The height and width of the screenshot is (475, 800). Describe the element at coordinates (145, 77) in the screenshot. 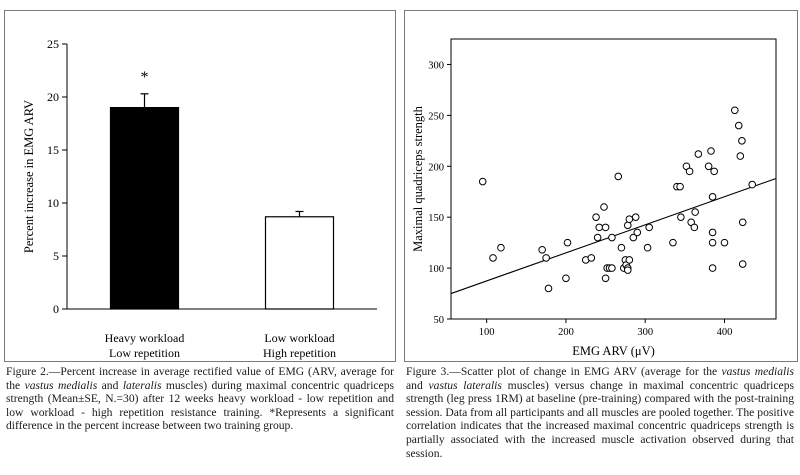

I see `significance-marker: *` at that location.